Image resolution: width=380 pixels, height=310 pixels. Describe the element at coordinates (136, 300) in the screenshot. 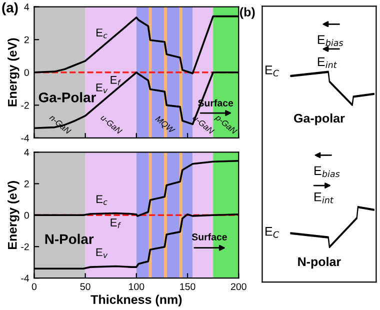

I see `x-axis-title: Thickness (nm)` at that location.